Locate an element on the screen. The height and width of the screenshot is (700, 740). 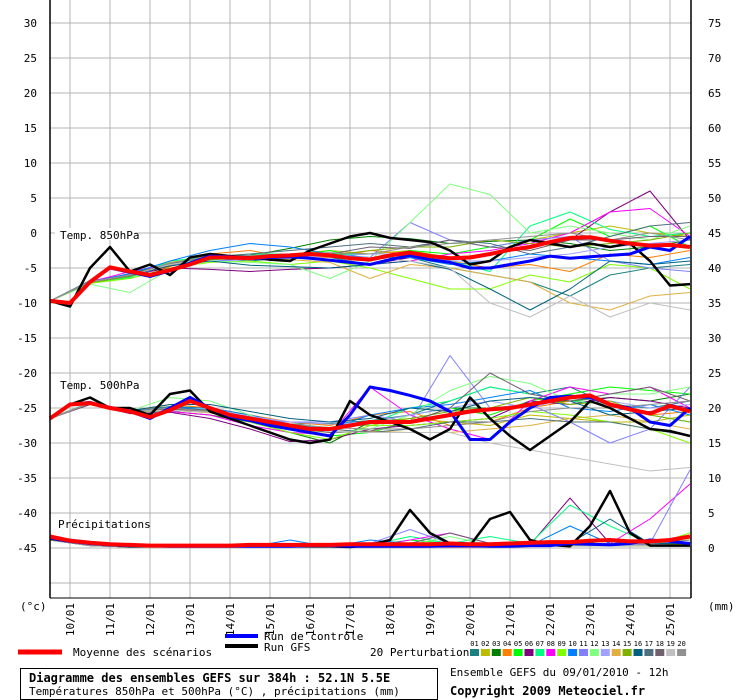
perturbation-number: 05 is located at coordinates (518, 644).